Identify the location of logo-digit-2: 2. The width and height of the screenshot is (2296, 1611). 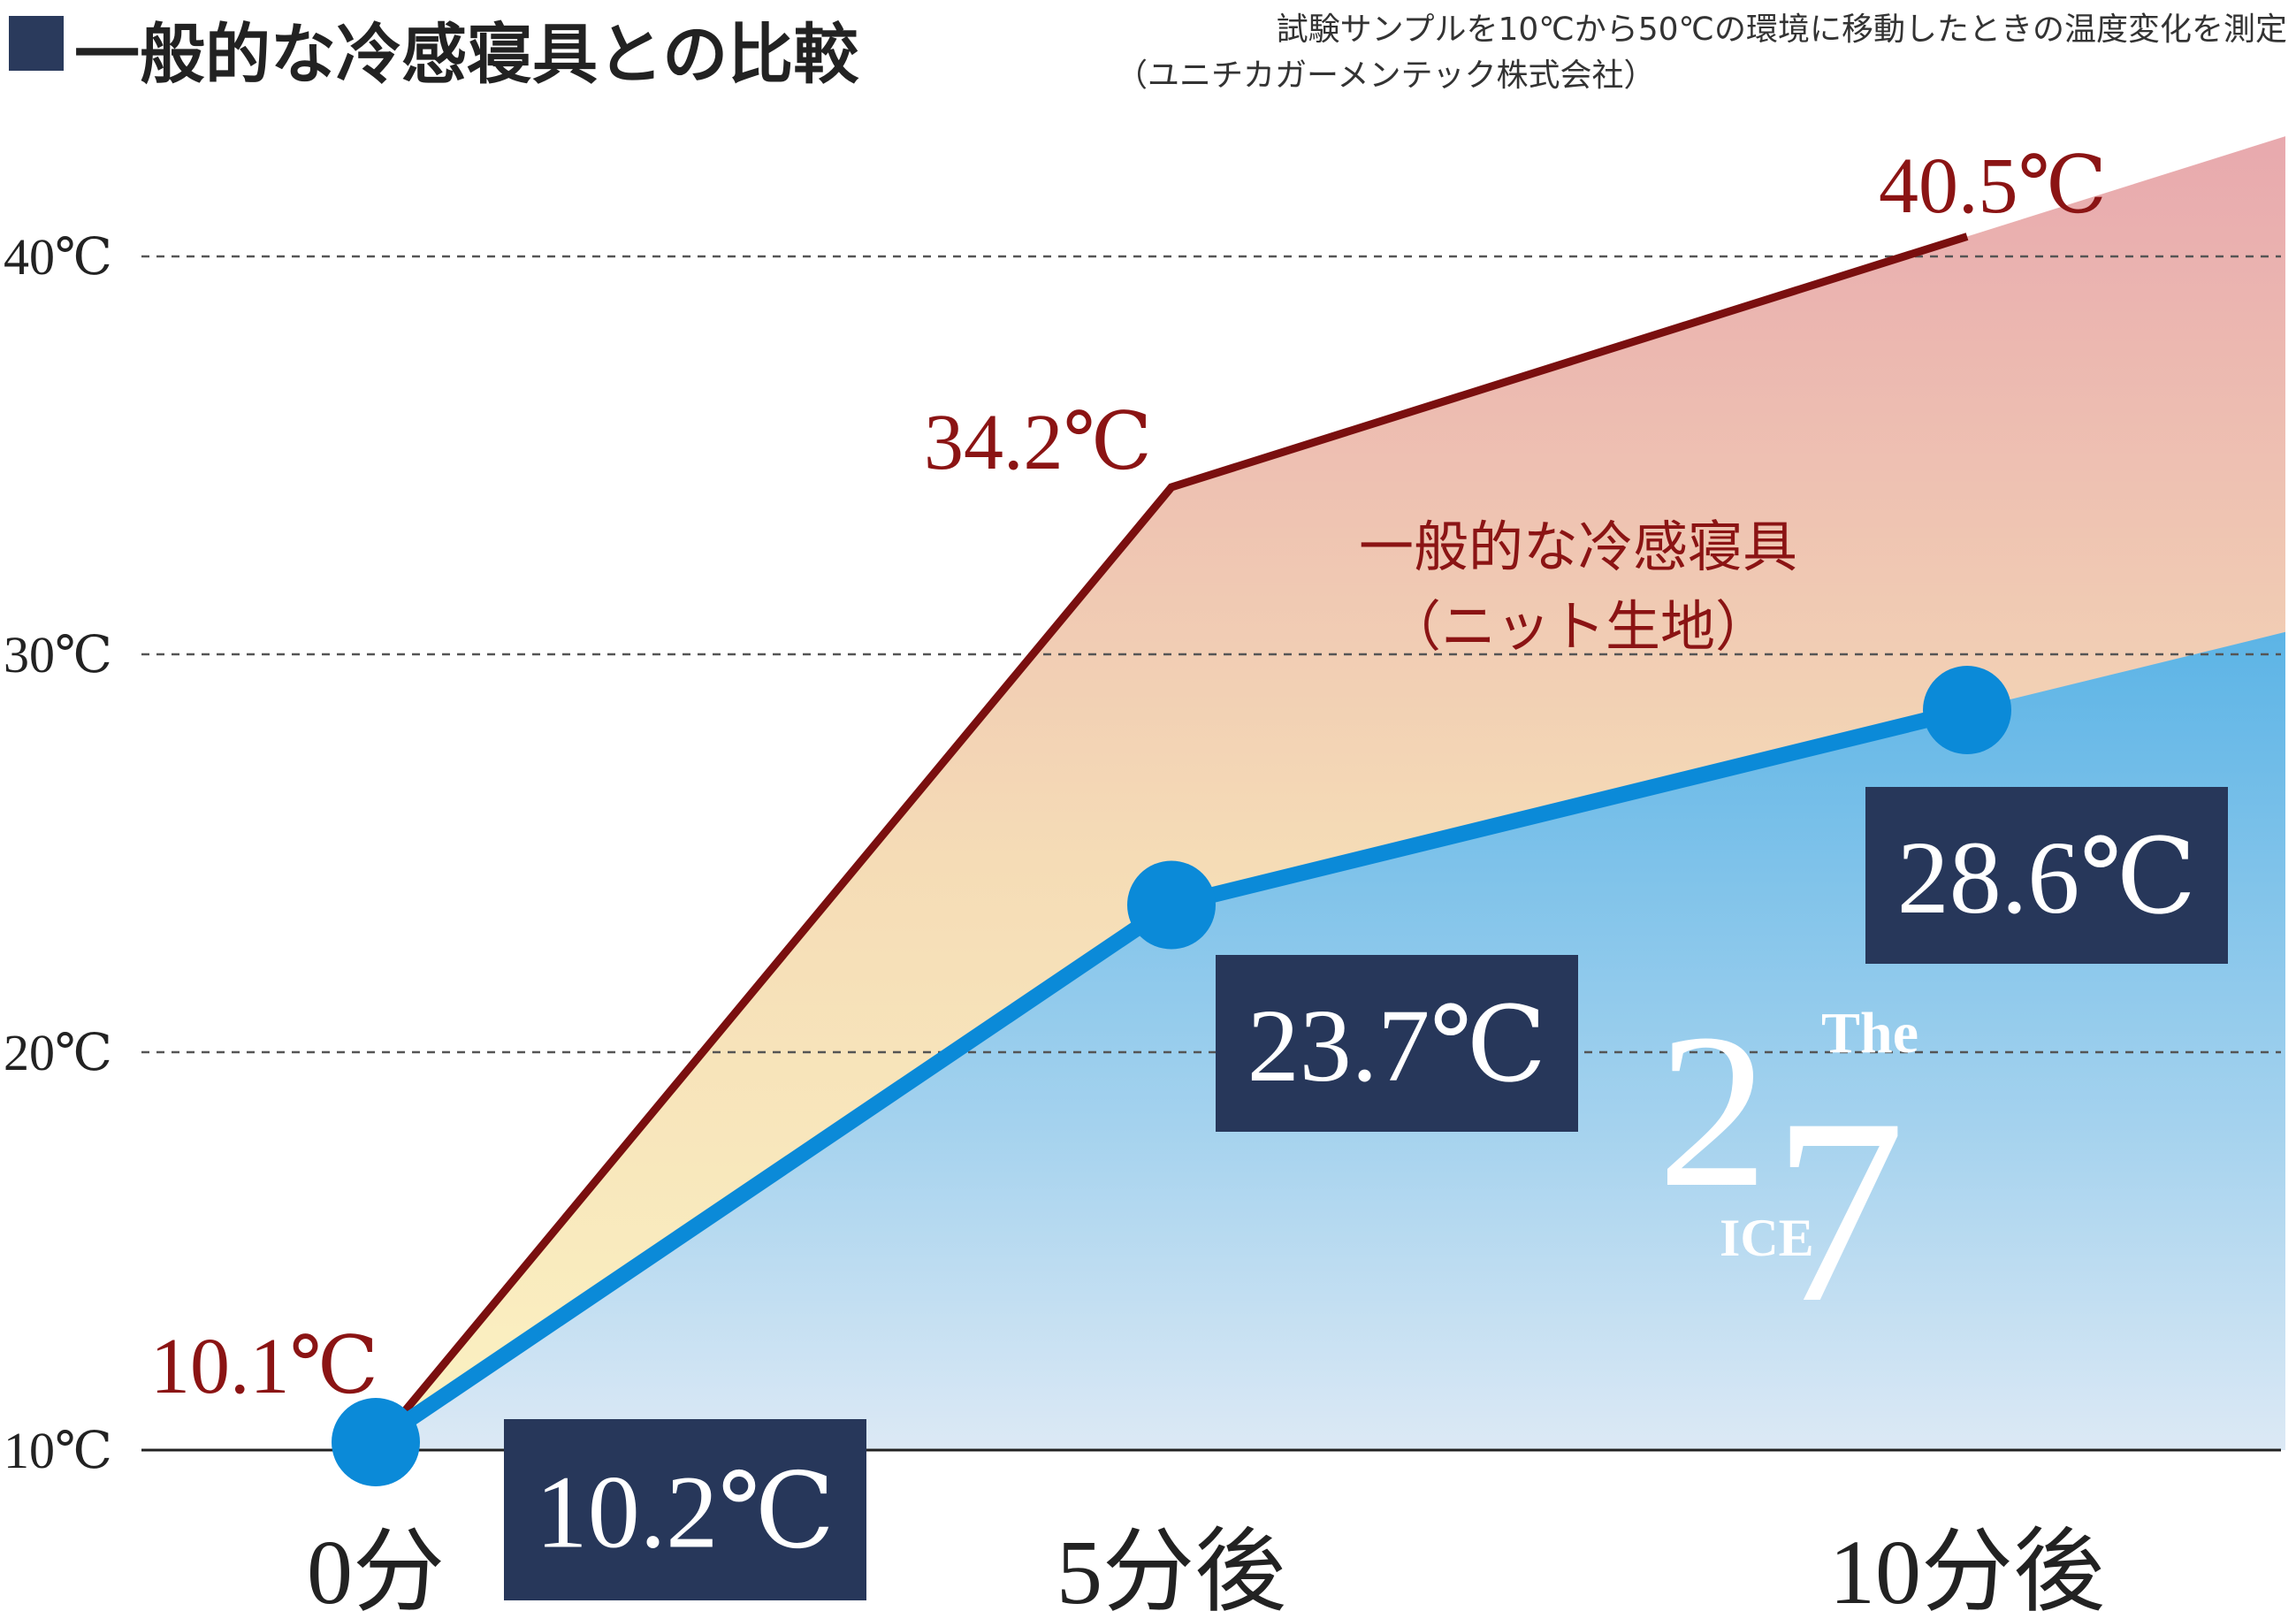
(1713, 1111).